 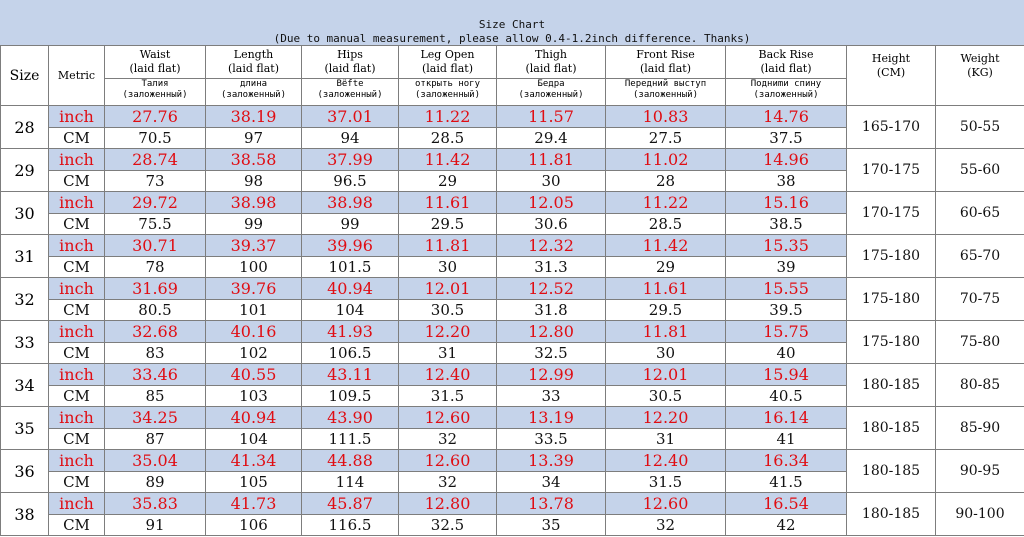 I want to click on inch-value-cell: 40.94, so click(x=253, y=417).